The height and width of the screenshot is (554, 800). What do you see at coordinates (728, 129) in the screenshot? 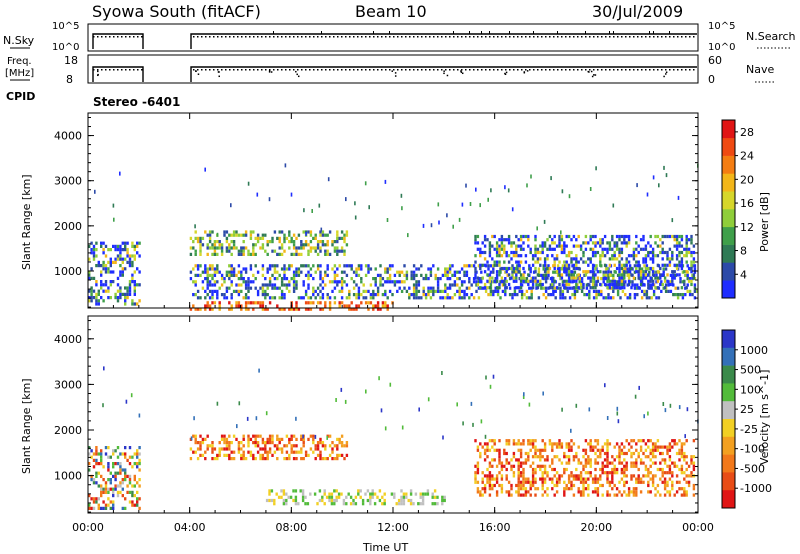
I see `colorbar-swatch` at bounding box center [728, 129].